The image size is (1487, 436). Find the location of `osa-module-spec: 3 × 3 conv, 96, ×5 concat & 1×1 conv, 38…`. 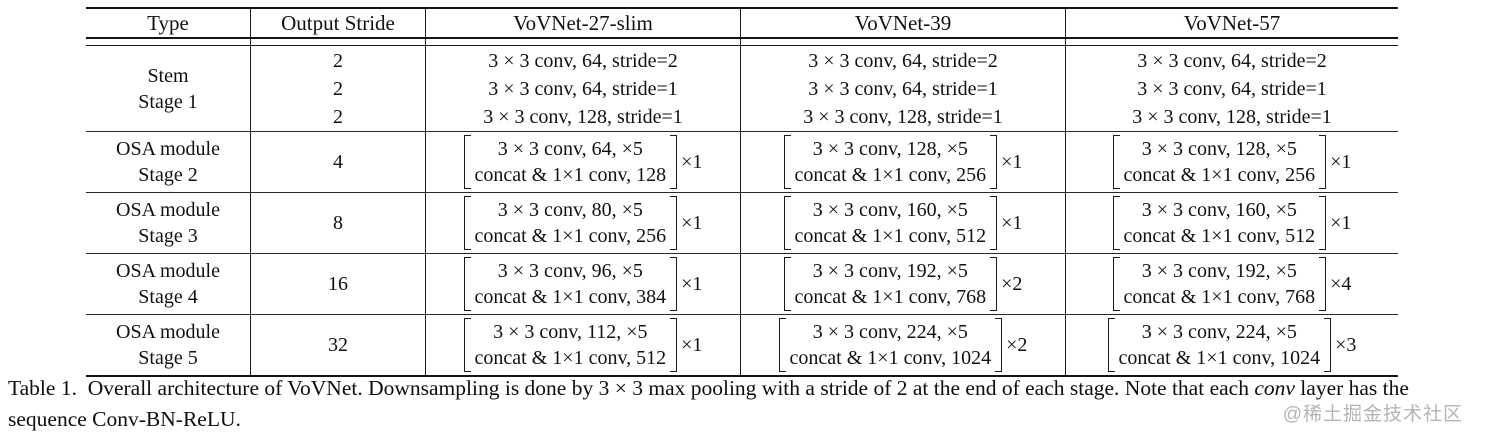

osa-module-spec: 3 × 3 conv, 96, ×5 concat & 1×1 conv, 38… is located at coordinates (571, 284).